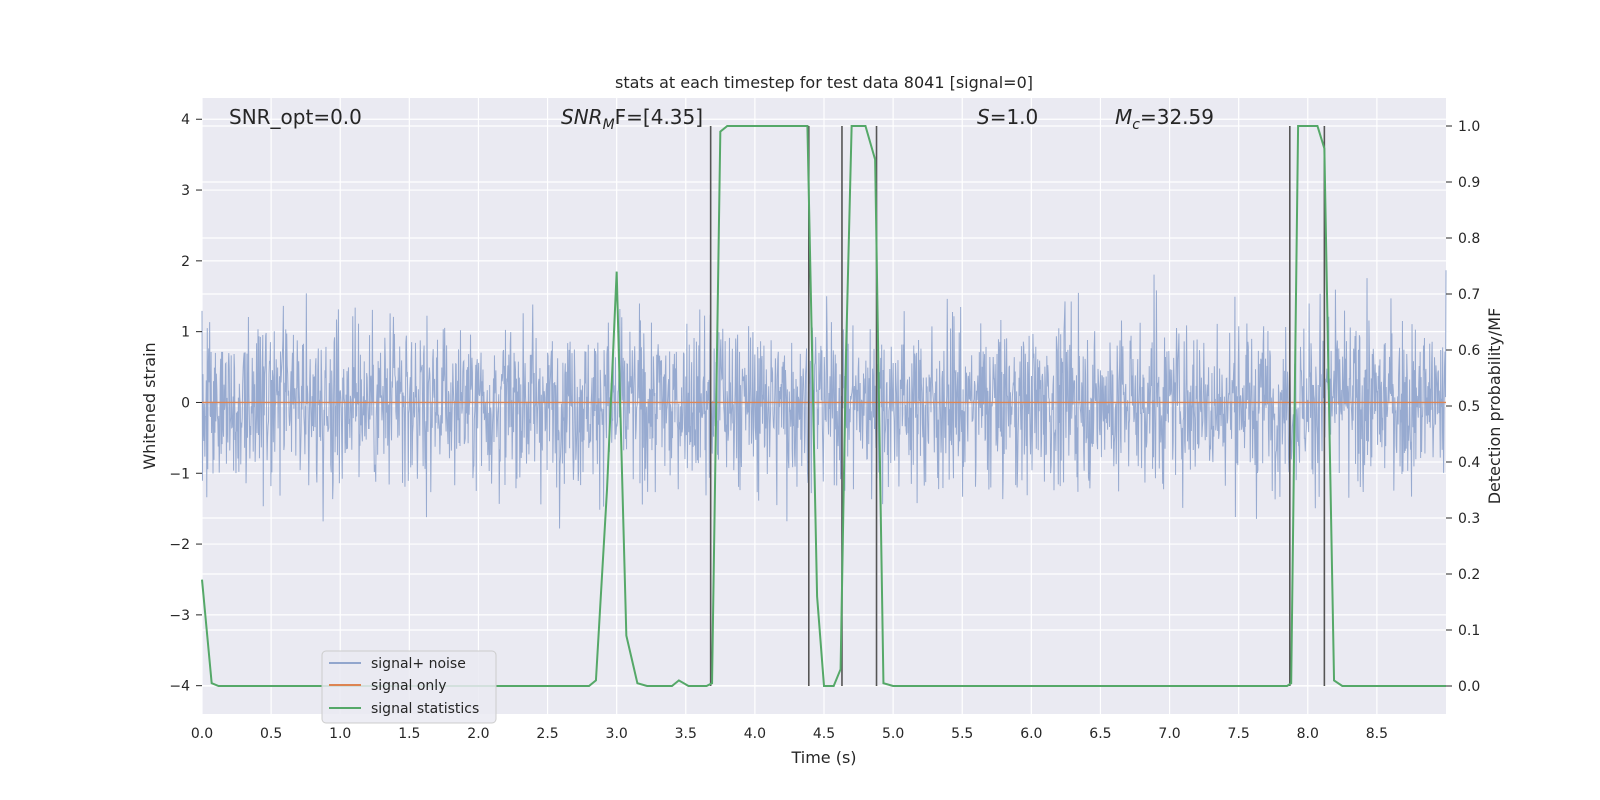  What do you see at coordinates (1469, 407) in the screenshot?
I see `y-right-tick-label: 0.5` at bounding box center [1469, 407].